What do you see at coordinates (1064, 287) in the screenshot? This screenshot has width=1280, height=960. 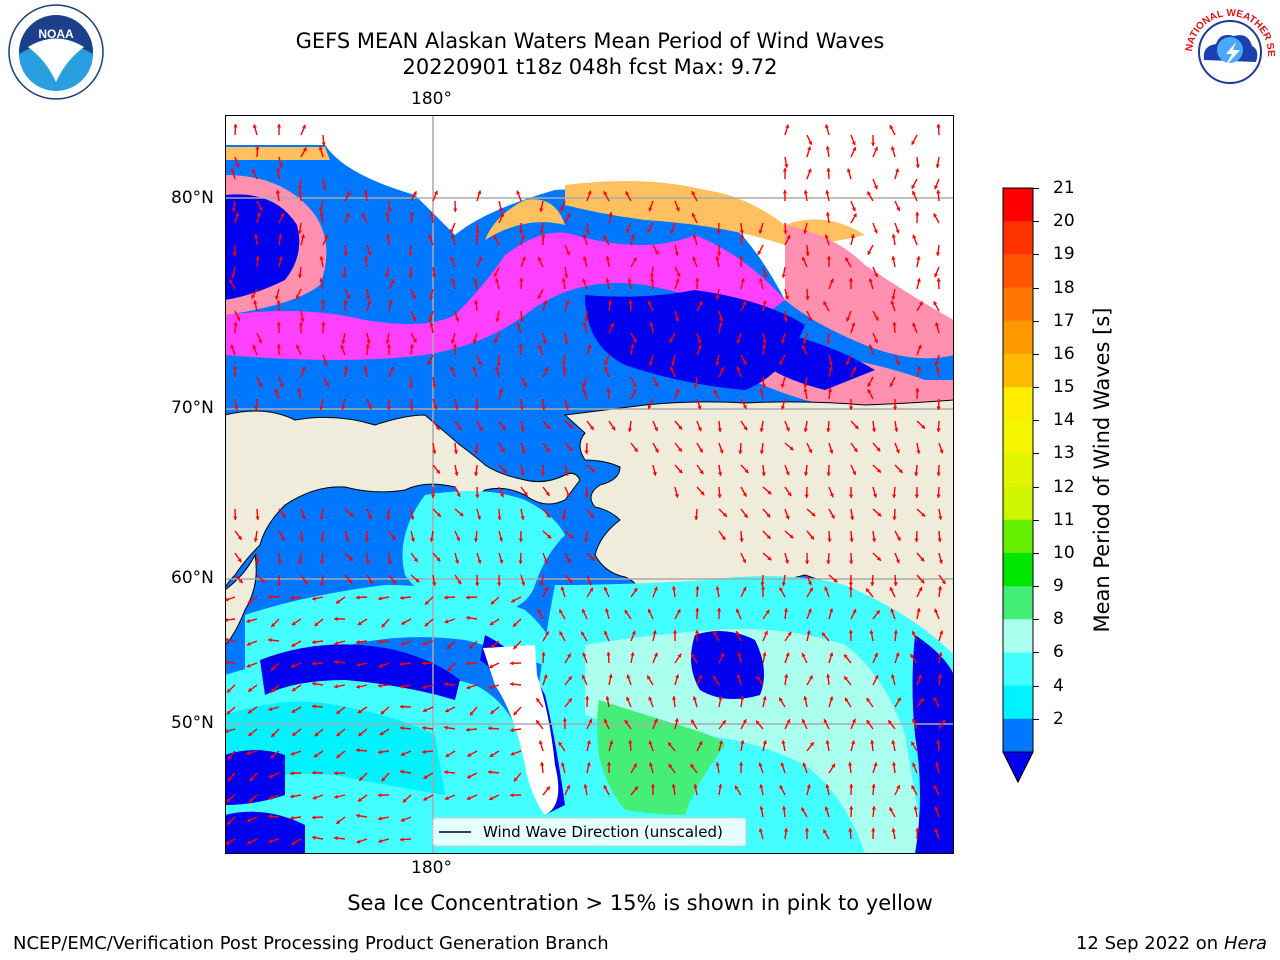 I see `colorbar-tick-label: 18` at bounding box center [1064, 287].